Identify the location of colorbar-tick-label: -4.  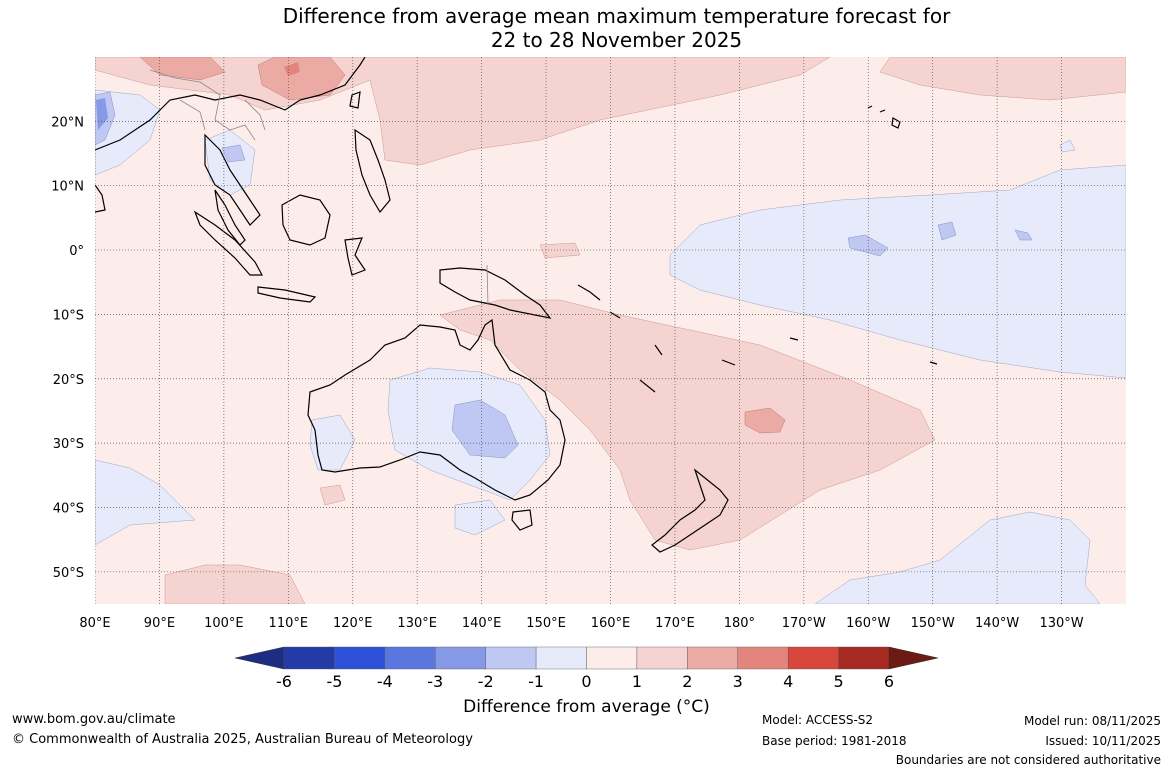
(385, 681).